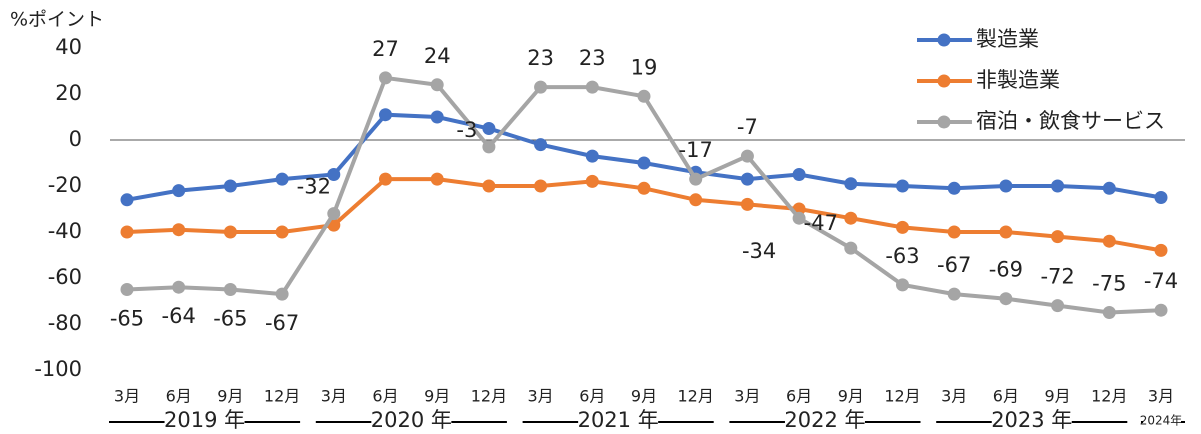 This screenshot has width=1201, height=434. What do you see at coordinates (65, 231) in the screenshot?
I see `y-tick-label: -40` at bounding box center [65, 231].